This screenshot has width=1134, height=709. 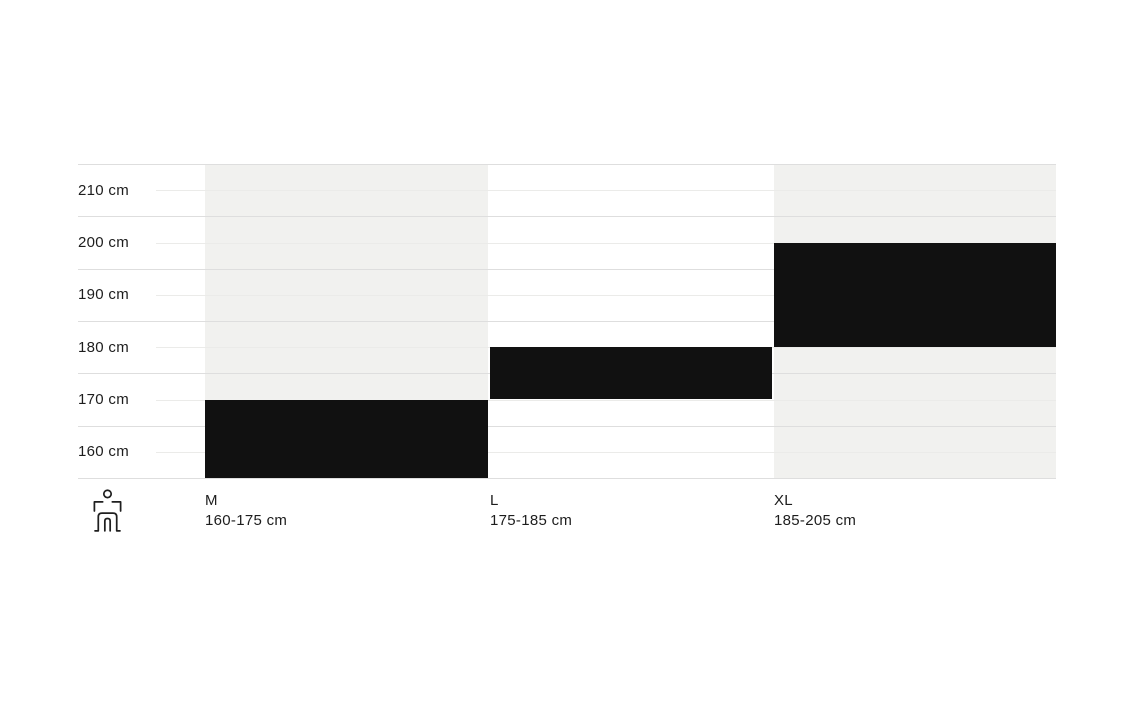 What do you see at coordinates (246, 520) in the screenshot?
I see `size-height-range: 160-175 cm` at bounding box center [246, 520].